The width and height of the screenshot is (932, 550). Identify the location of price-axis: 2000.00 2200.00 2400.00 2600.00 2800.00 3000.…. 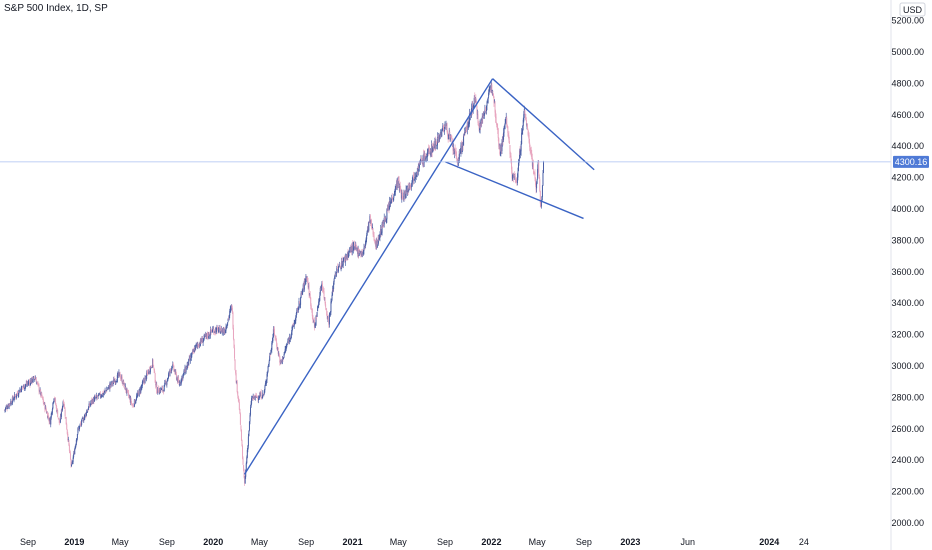
(907, 272).